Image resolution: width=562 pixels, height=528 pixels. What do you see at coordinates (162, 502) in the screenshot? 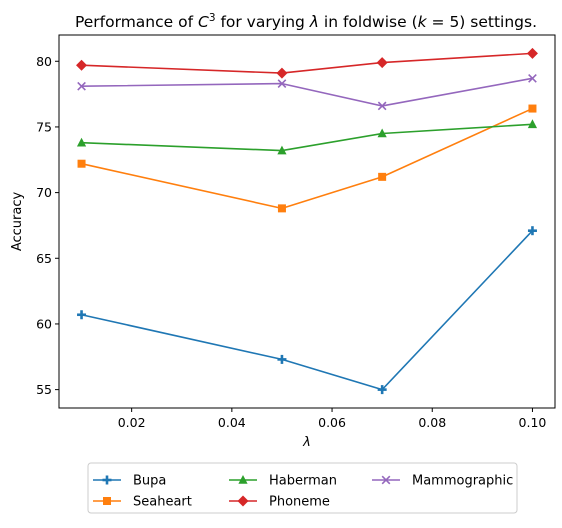
I see `legend-label-seaheart: Seaheart` at bounding box center [162, 502].